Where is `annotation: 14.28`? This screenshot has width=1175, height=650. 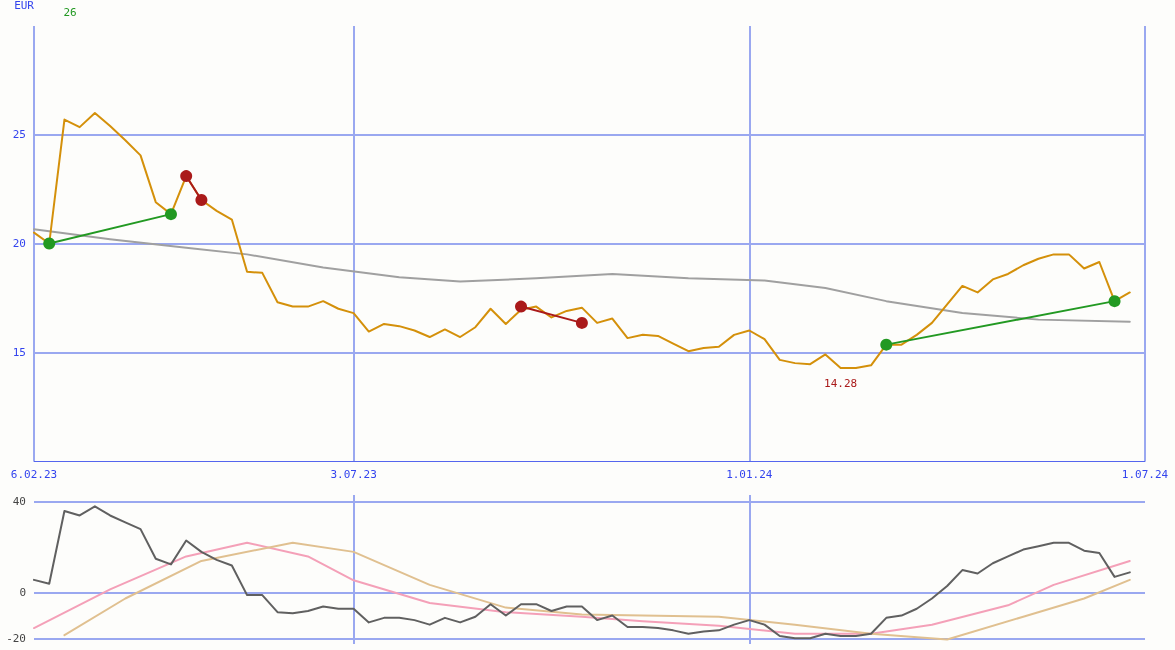 annotation: 14.28 is located at coordinates (841, 384).